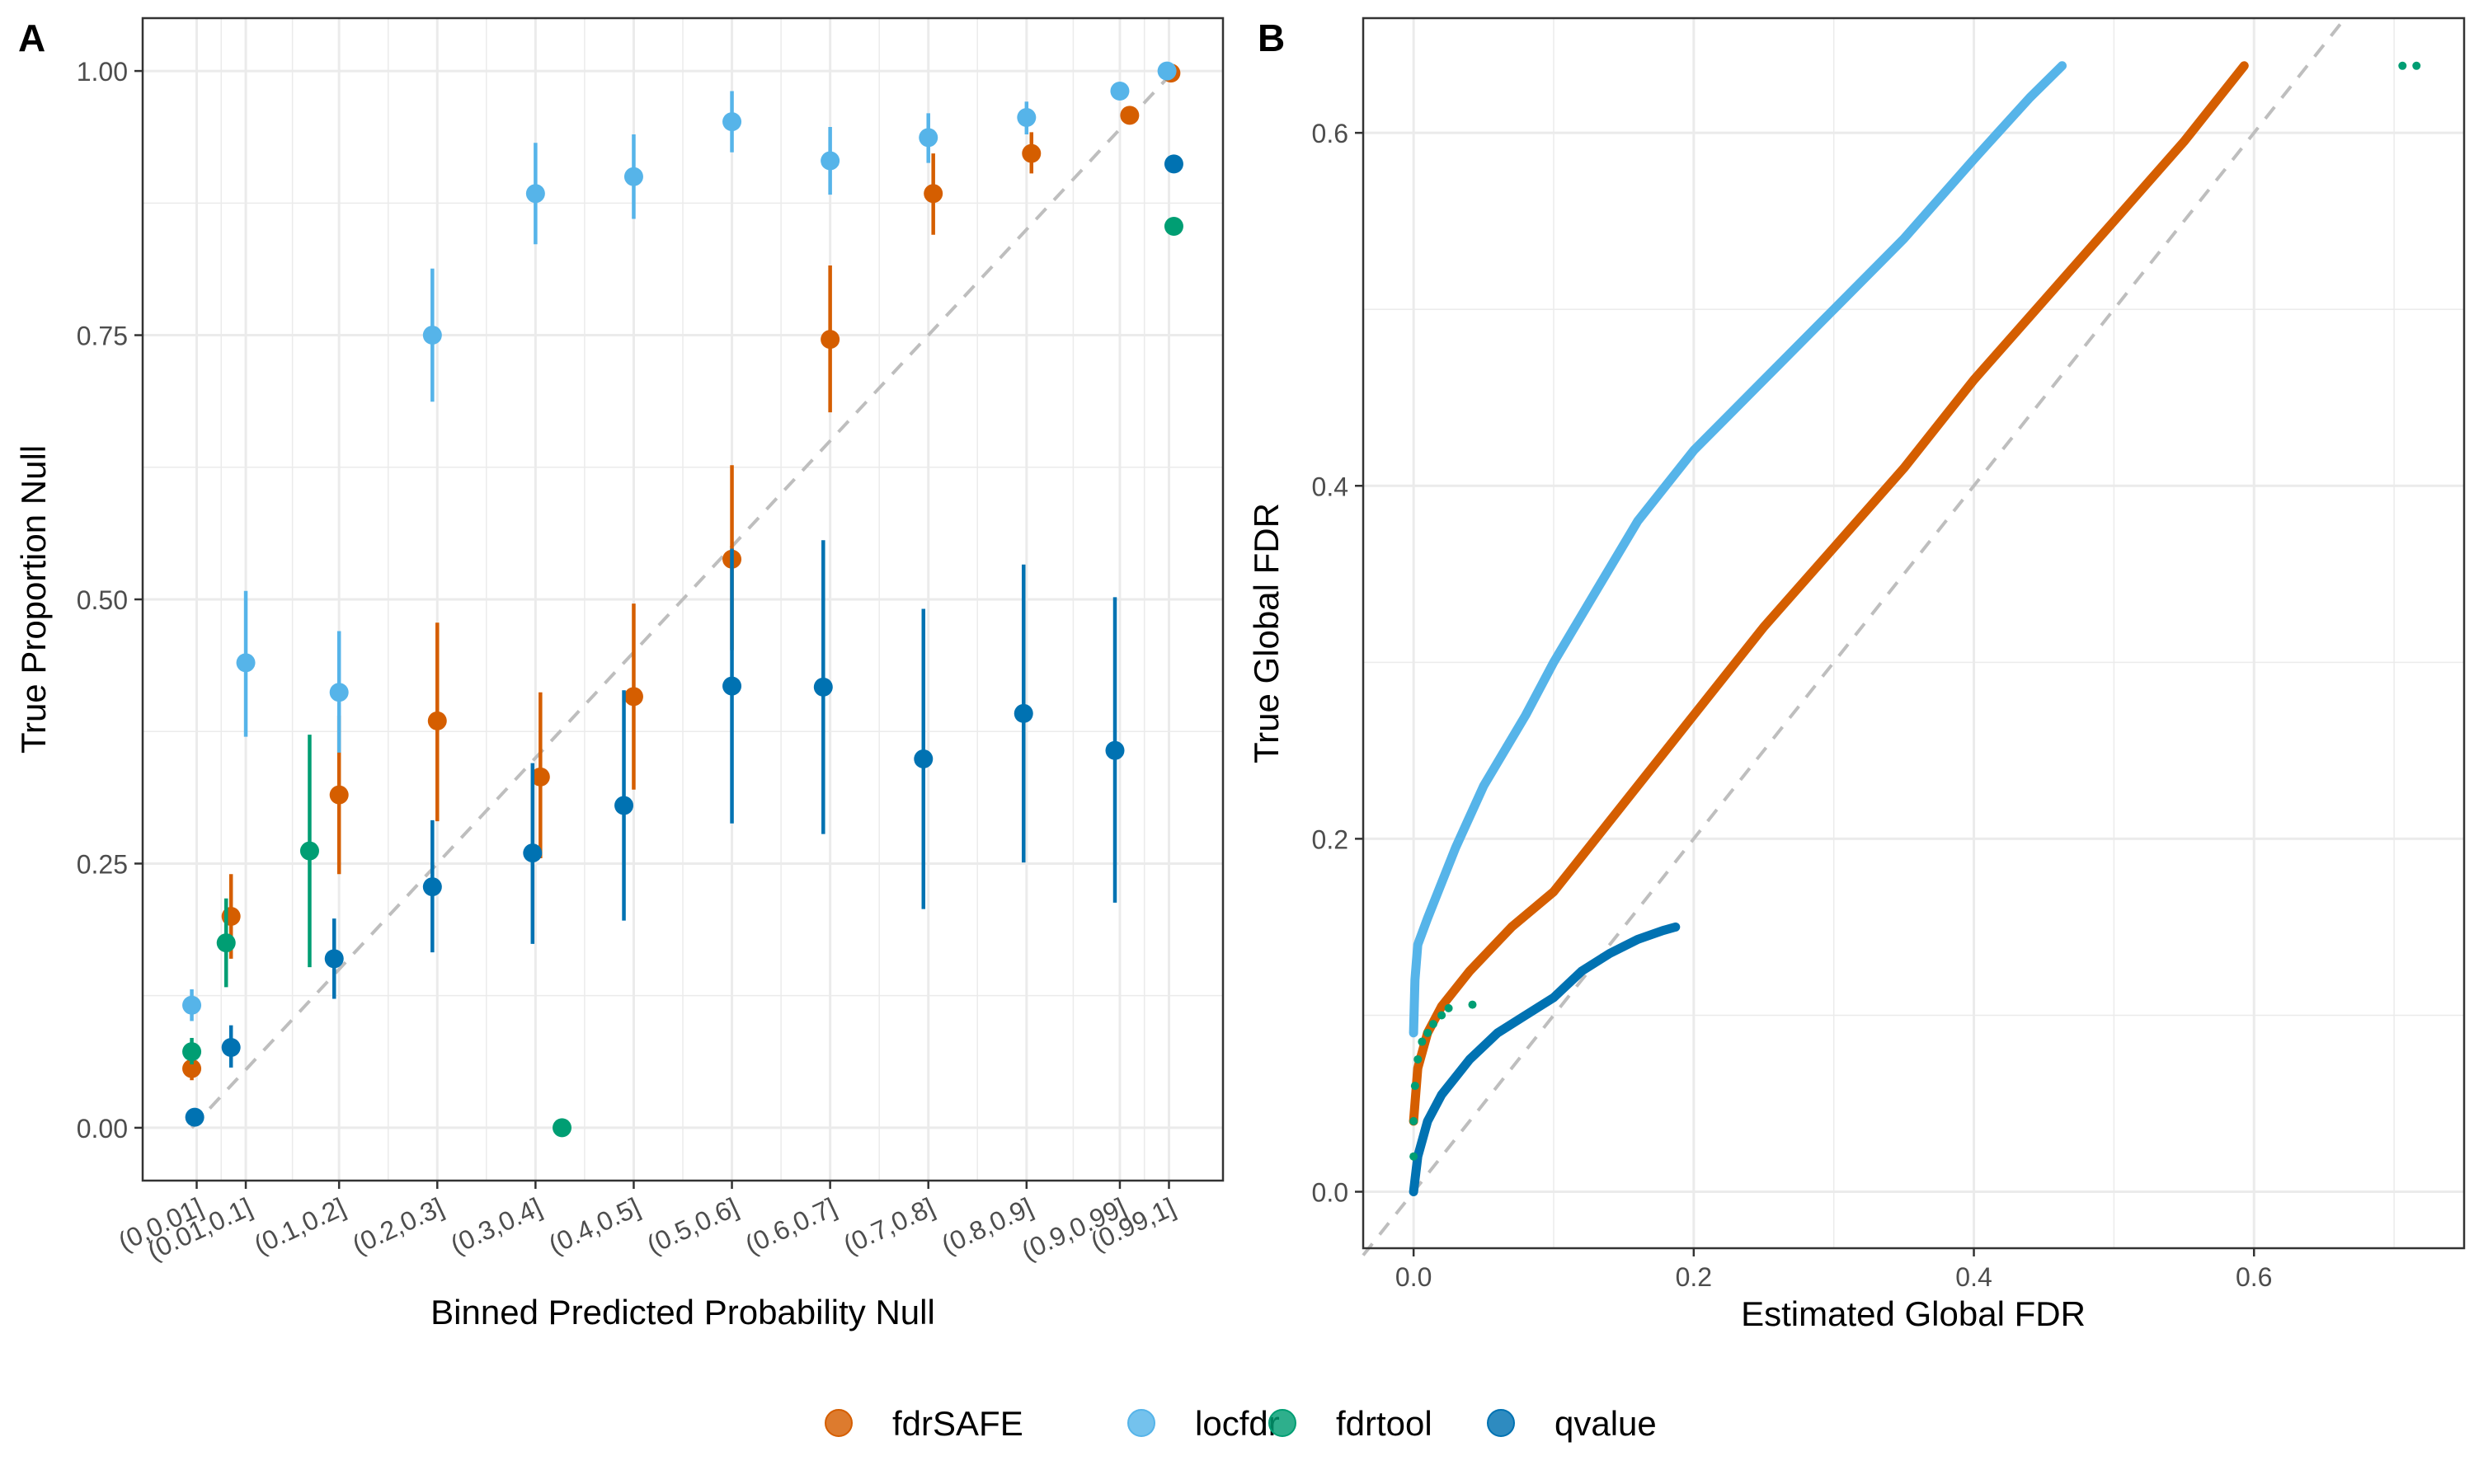 This screenshot has height=1484, width=2474. I want to click on legend-item-fdrtool: fdrtool, so click(1350, 1423).